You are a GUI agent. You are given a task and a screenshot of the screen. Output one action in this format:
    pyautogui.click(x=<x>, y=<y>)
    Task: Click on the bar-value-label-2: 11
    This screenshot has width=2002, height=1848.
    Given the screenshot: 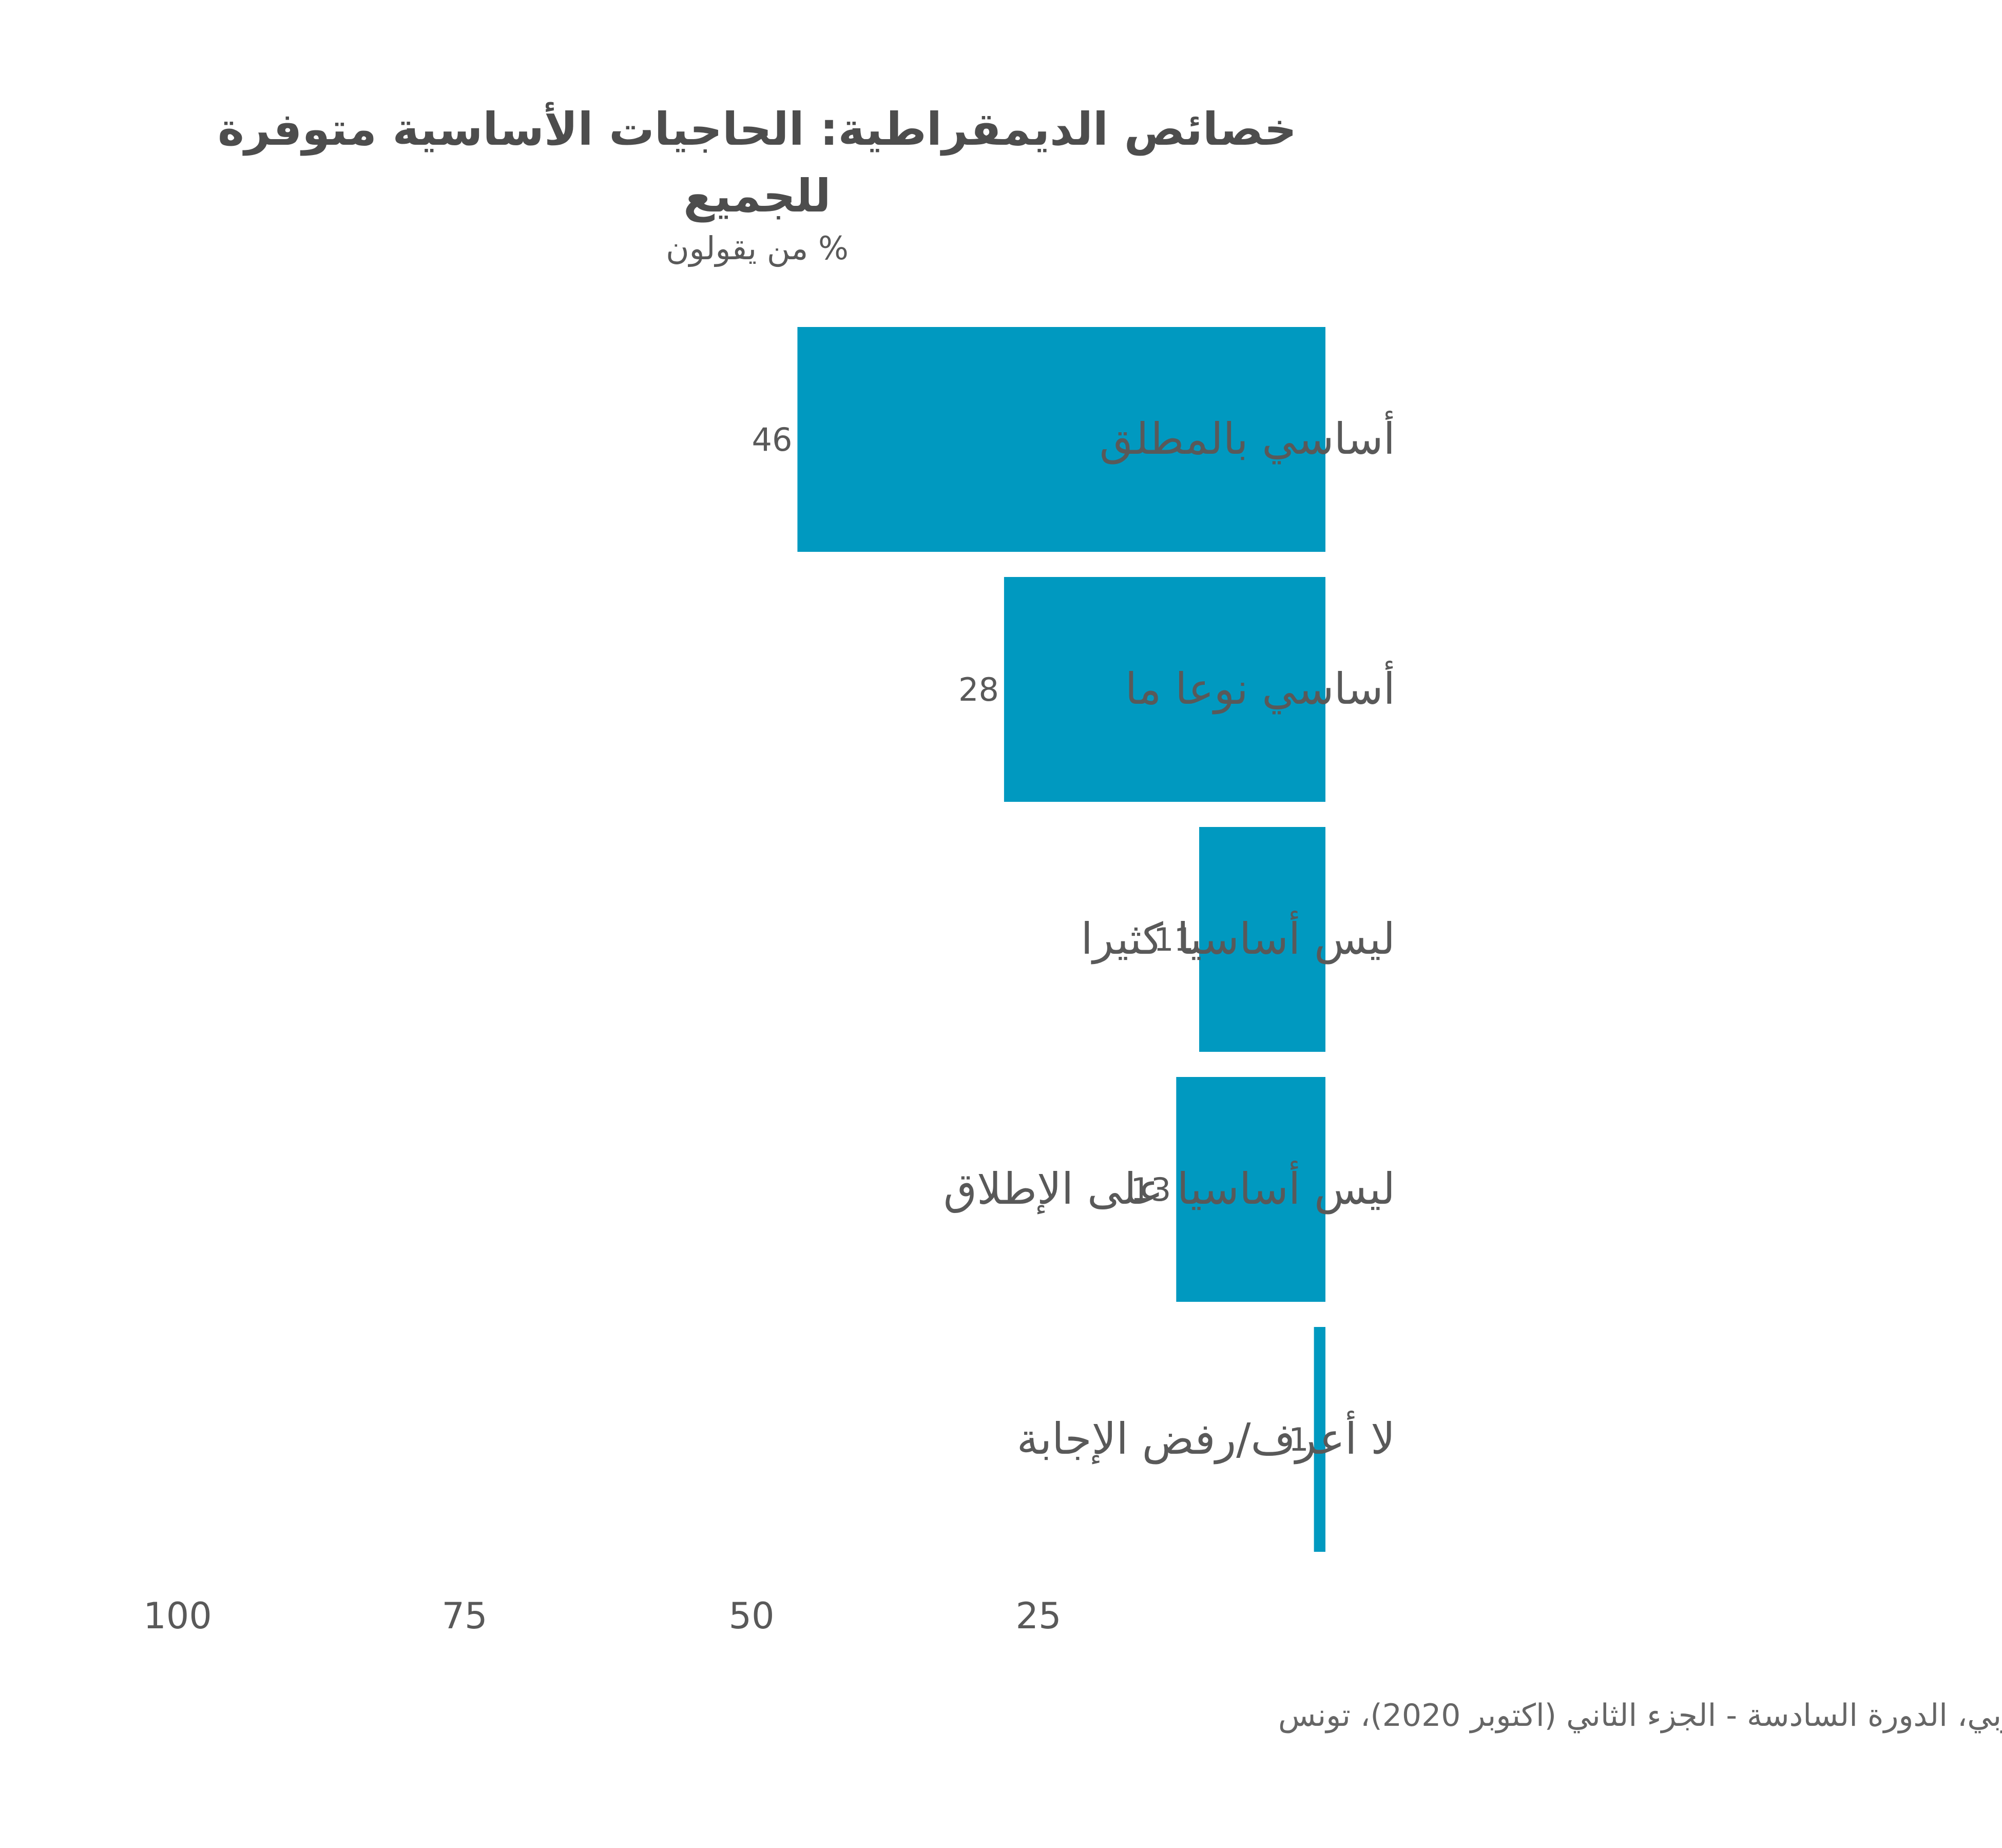 What is the action you would take?
    pyautogui.click(x=1173, y=939)
    